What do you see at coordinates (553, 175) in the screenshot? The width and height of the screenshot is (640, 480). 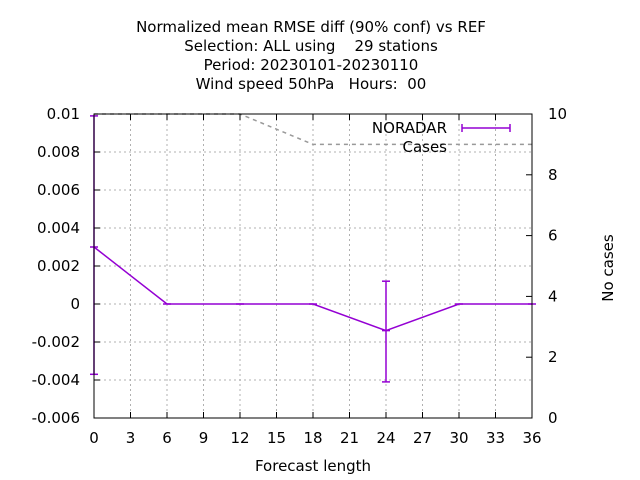 I see `y2-tick-label: 8` at bounding box center [553, 175].